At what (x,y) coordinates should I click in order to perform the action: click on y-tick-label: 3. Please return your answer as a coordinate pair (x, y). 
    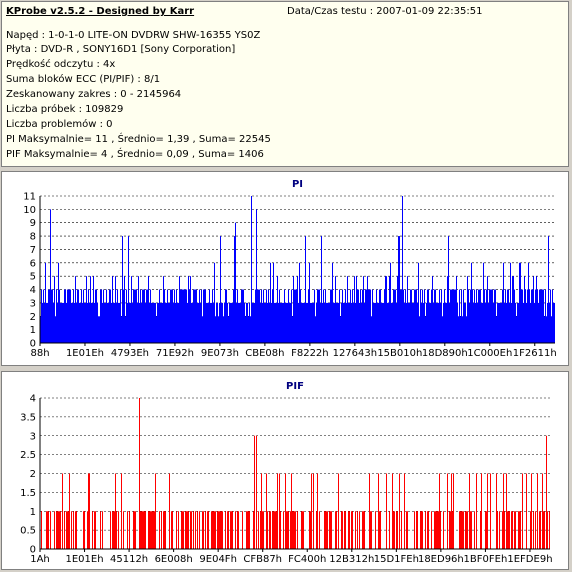
    Looking at the image, I should click on (33, 436).